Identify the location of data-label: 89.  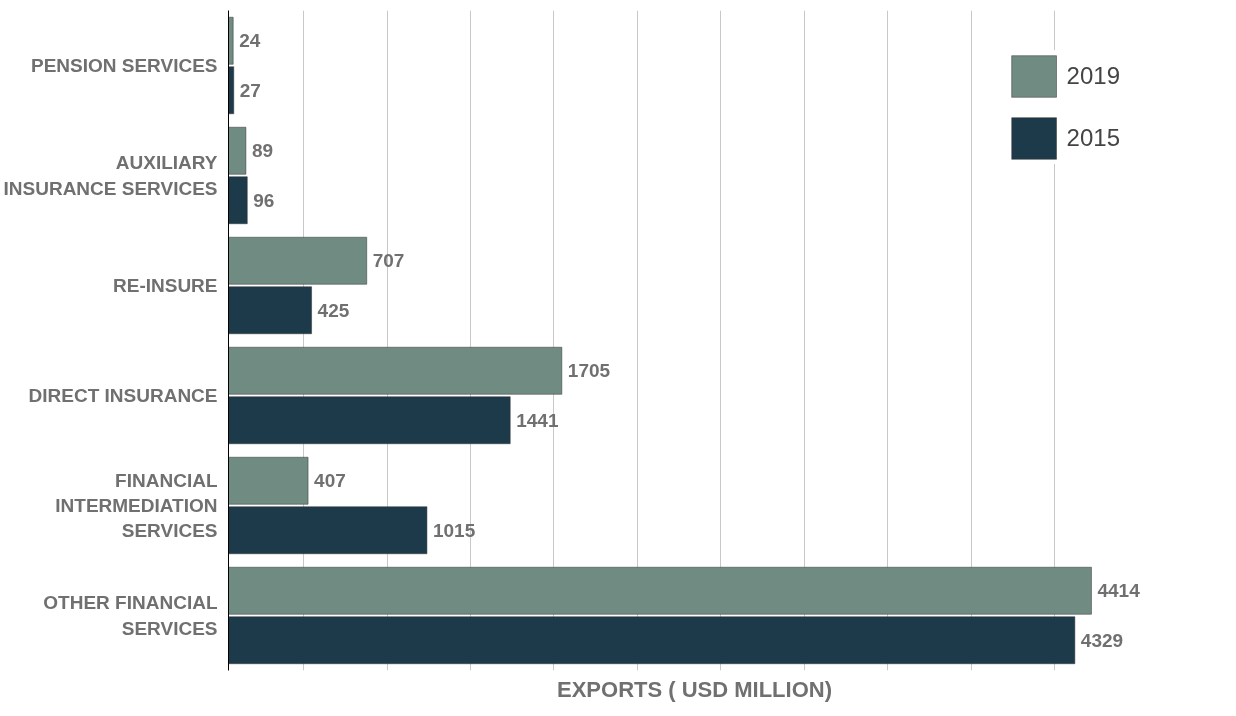
(262, 151).